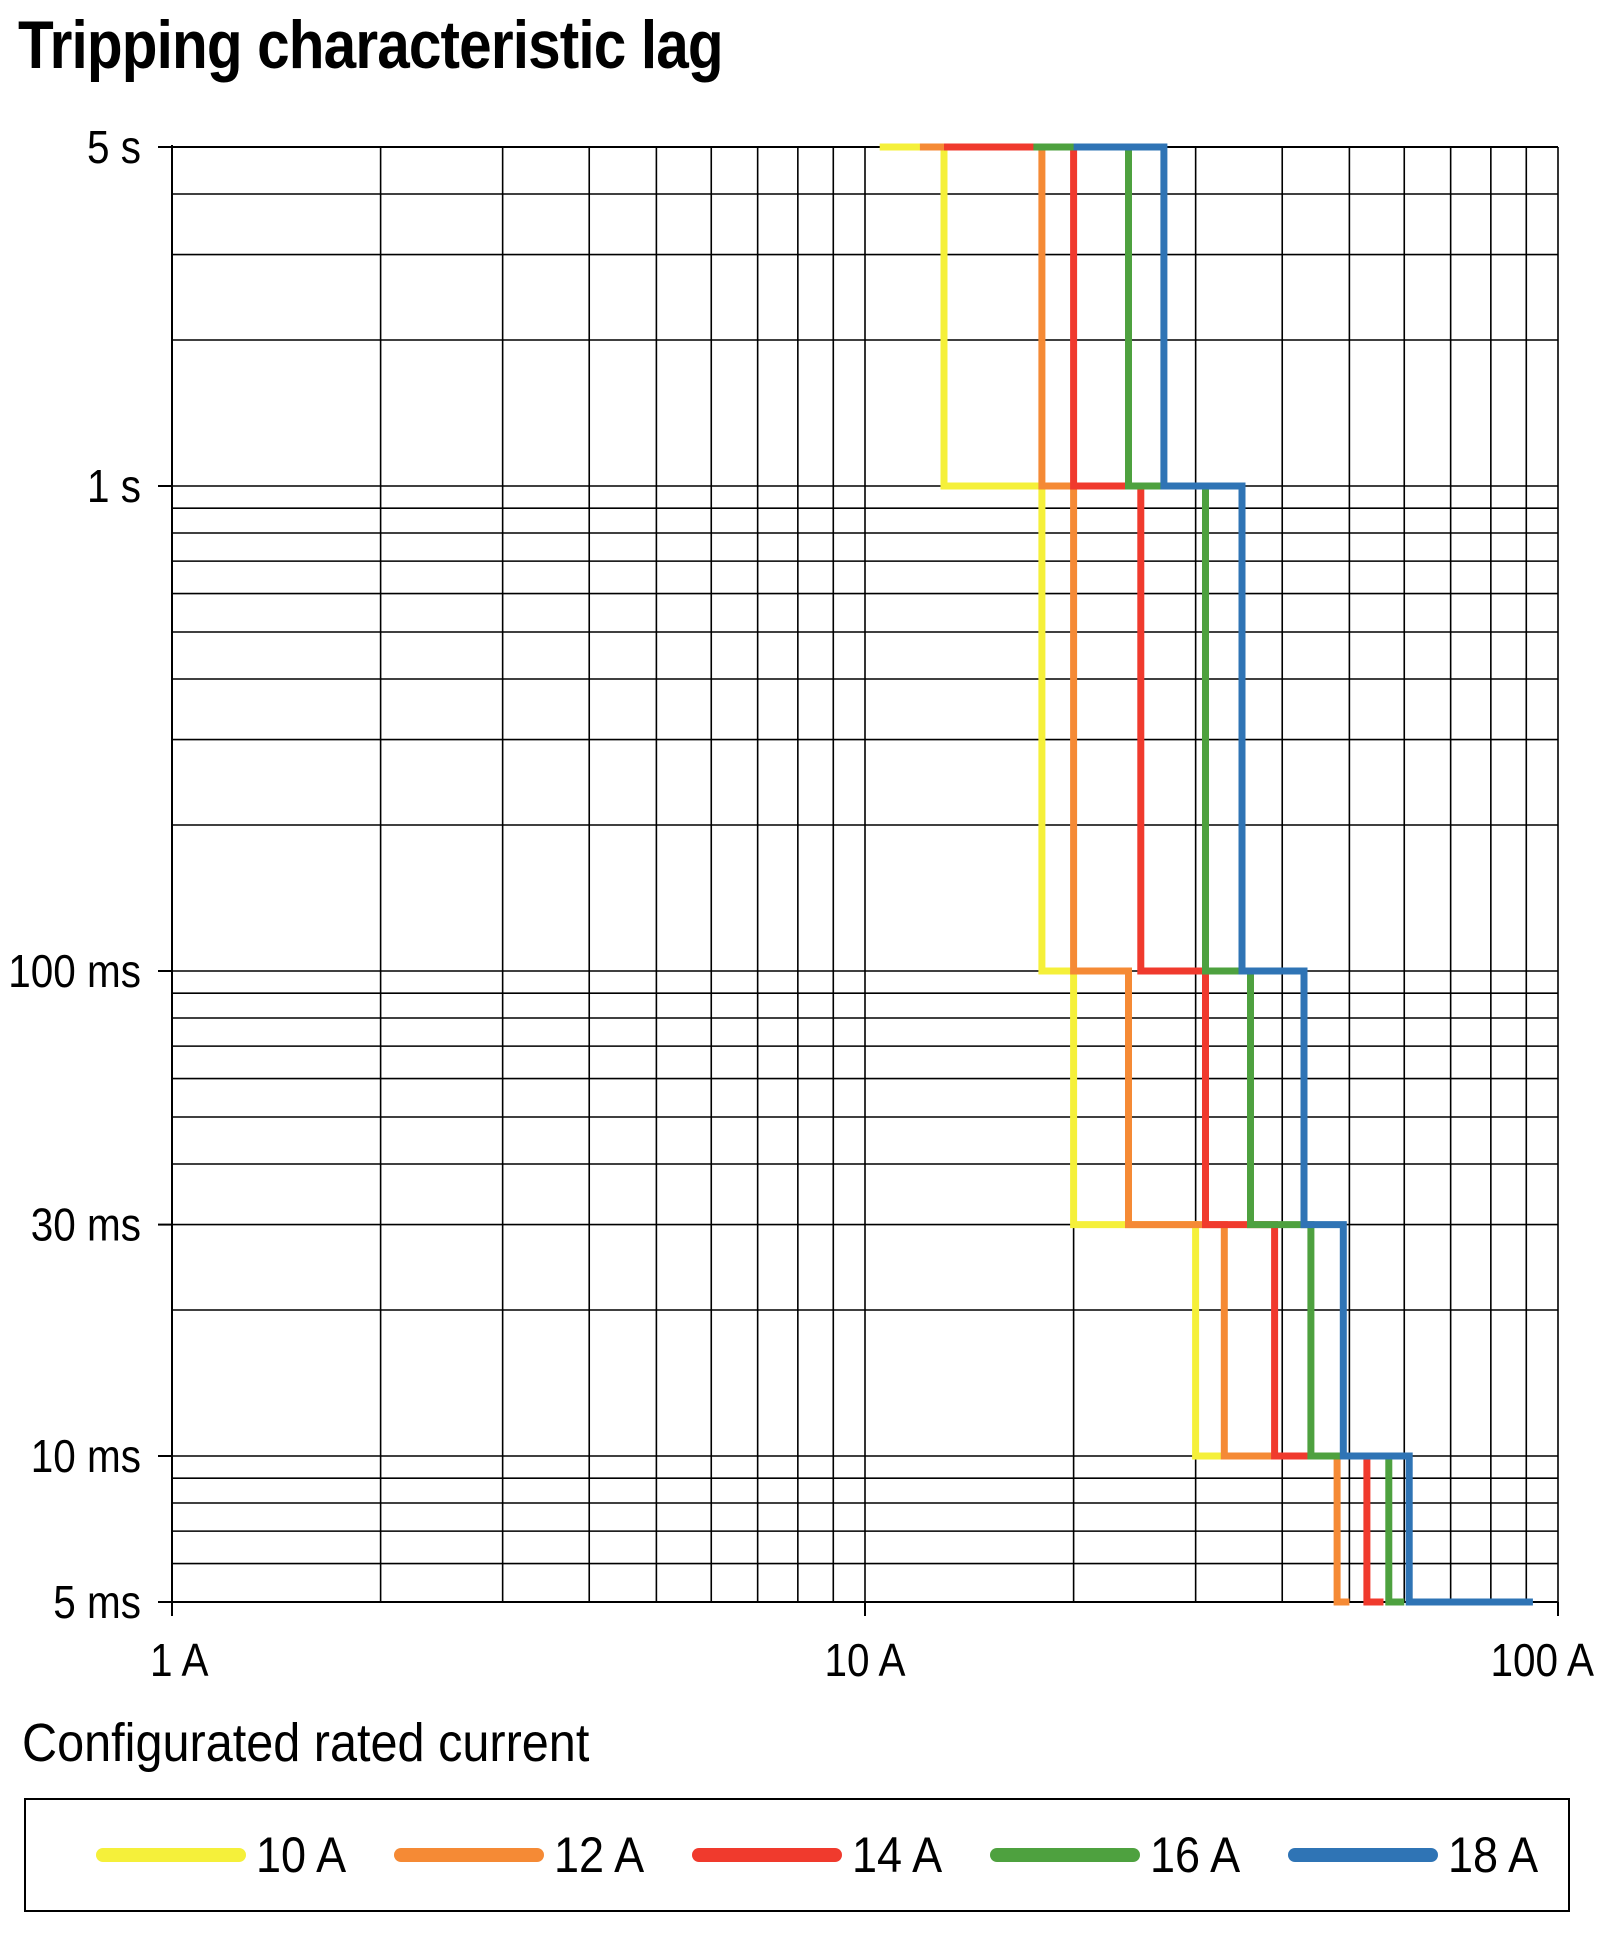 This screenshot has height=1934, width=1600. What do you see at coordinates (74, 972) in the screenshot?
I see `y-tick-label: 100 ms` at bounding box center [74, 972].